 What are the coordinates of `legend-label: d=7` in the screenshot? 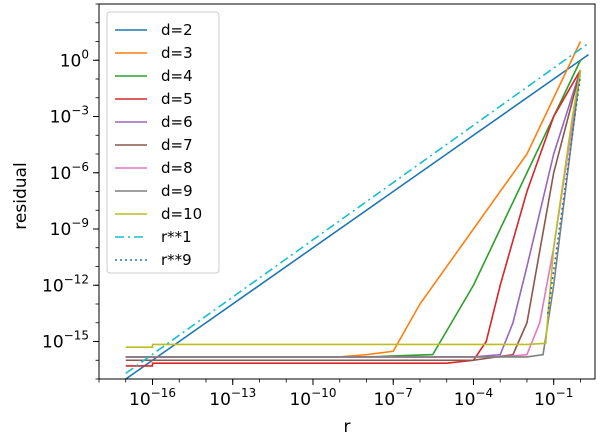 It's located at (177, 145).